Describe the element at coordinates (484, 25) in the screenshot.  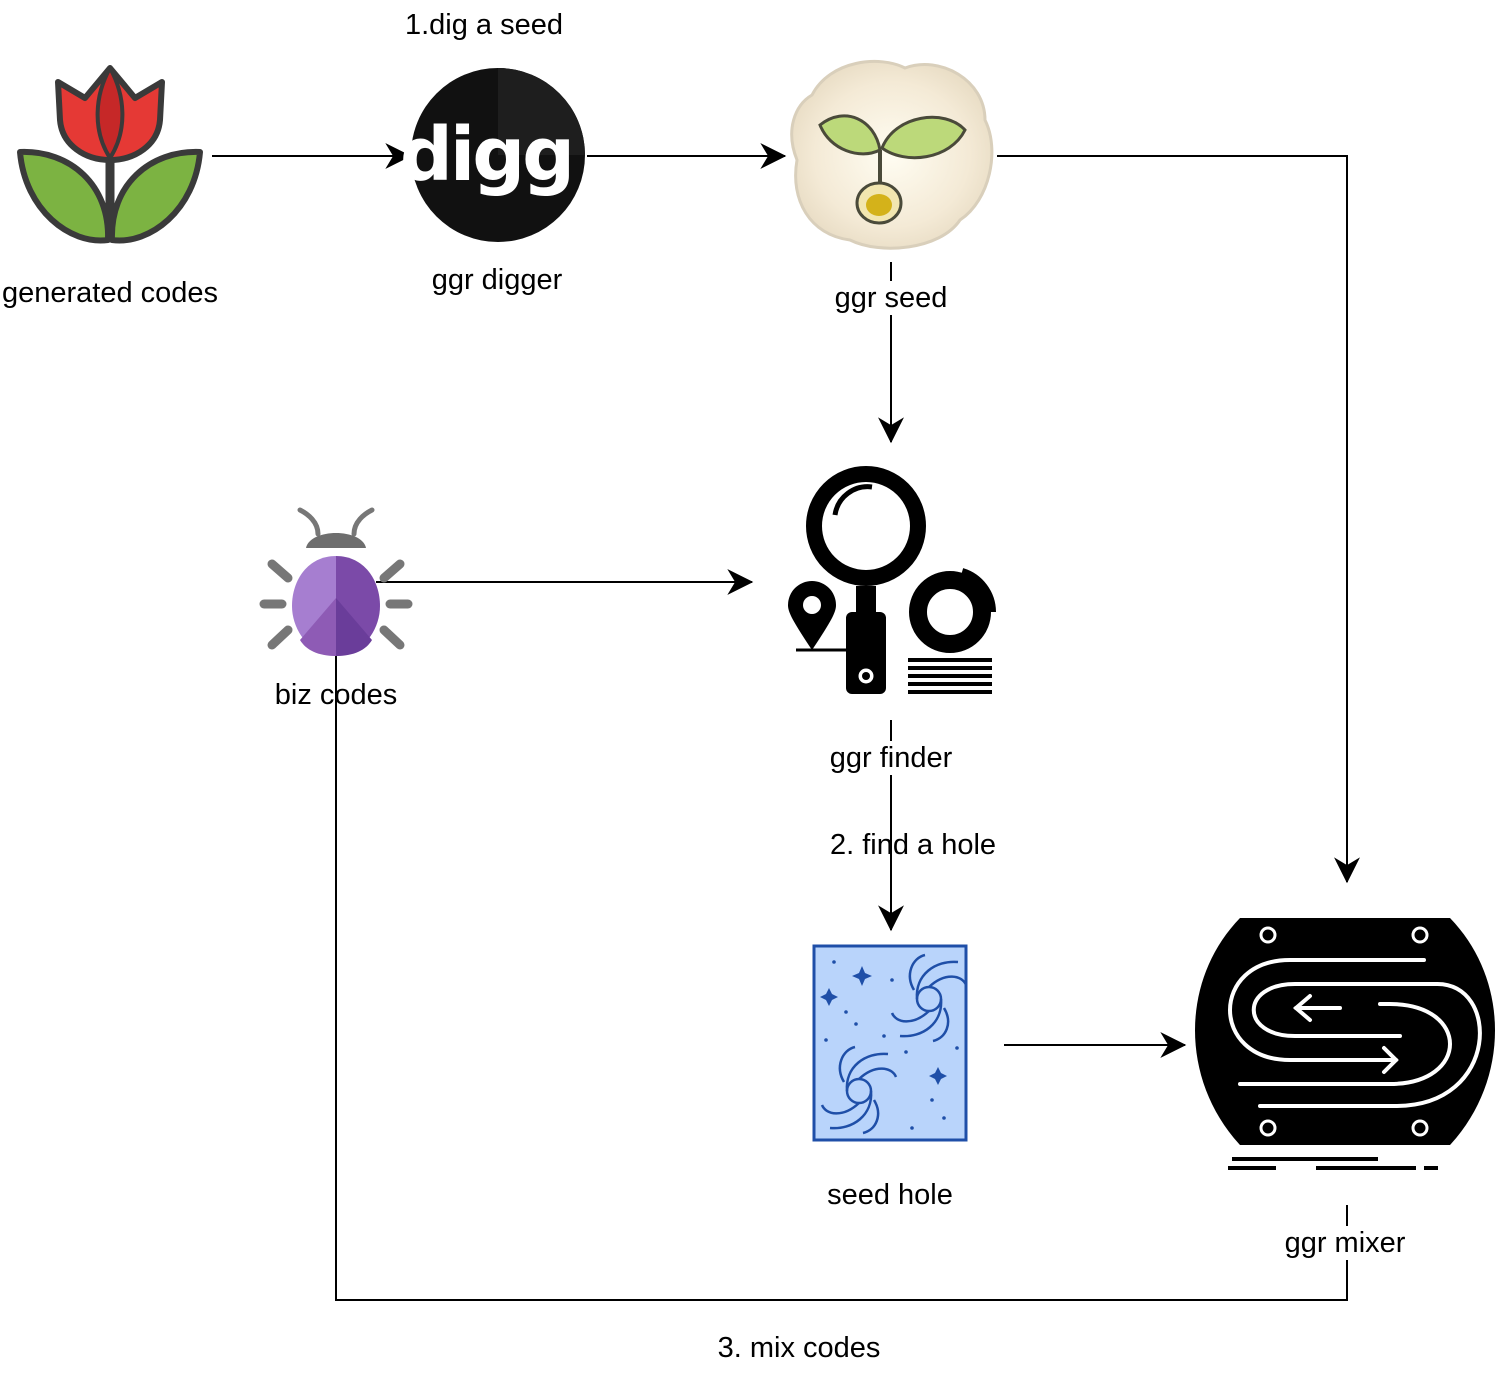
I see `edge-label-dig-seed: 1.dig a seed` at that location.